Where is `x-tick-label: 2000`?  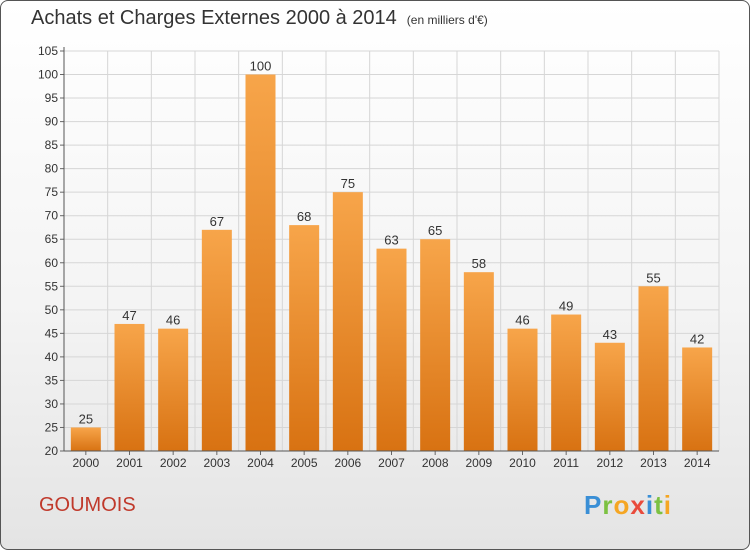
x-tick-label: 2000 is located at coordinates (85, 463).